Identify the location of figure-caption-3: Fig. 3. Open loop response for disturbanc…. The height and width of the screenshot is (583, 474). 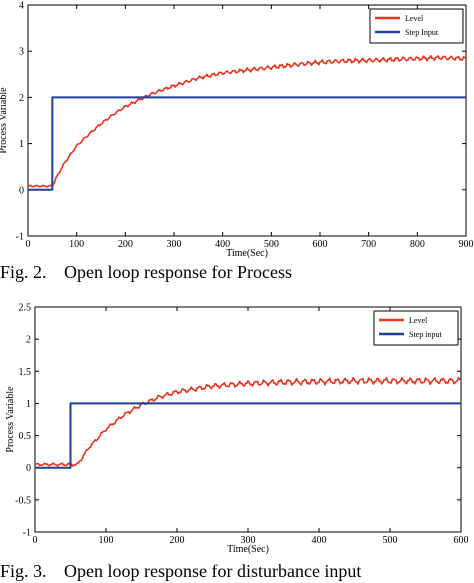
(180, 571).